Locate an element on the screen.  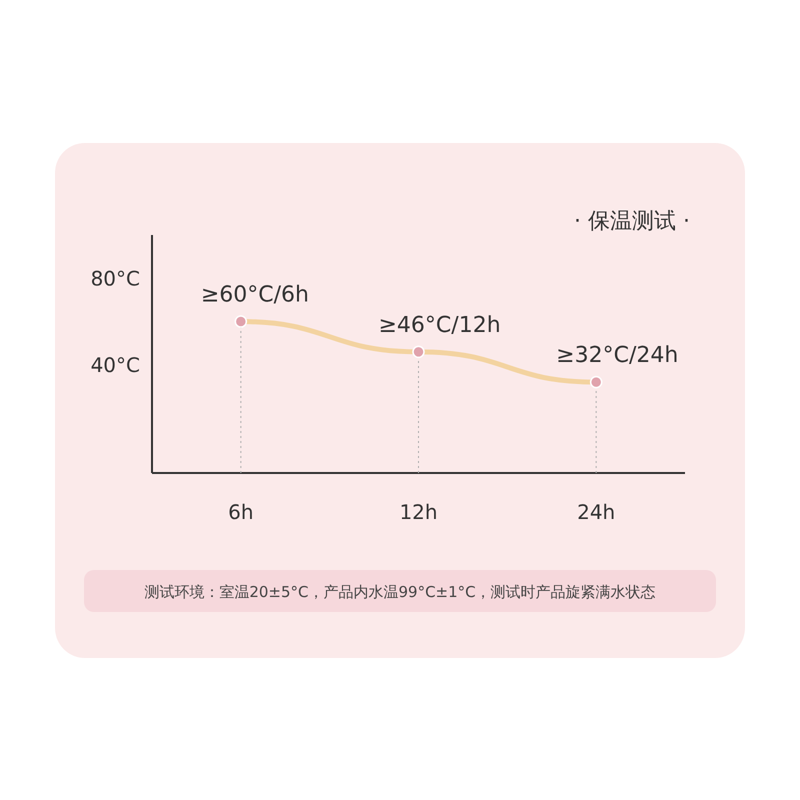
data-label: ≥46°C/12h is located at coordinates (439, 325).